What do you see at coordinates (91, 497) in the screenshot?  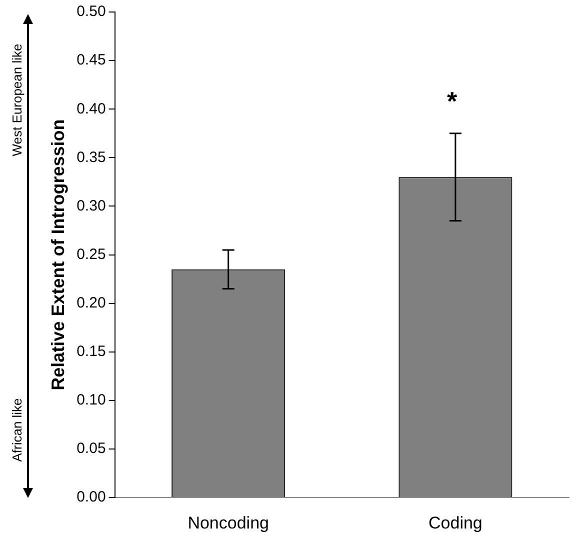 I see `y-tick-label: 0.00` at bounding box center [91, 497].